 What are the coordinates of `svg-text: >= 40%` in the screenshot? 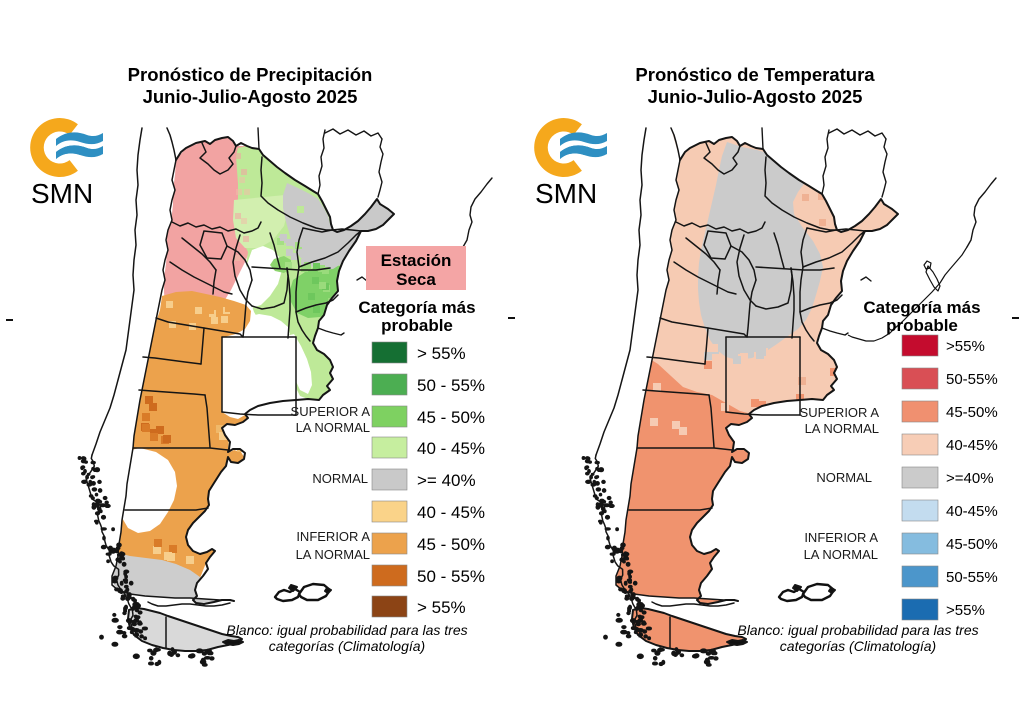 It's located at (446, 480).